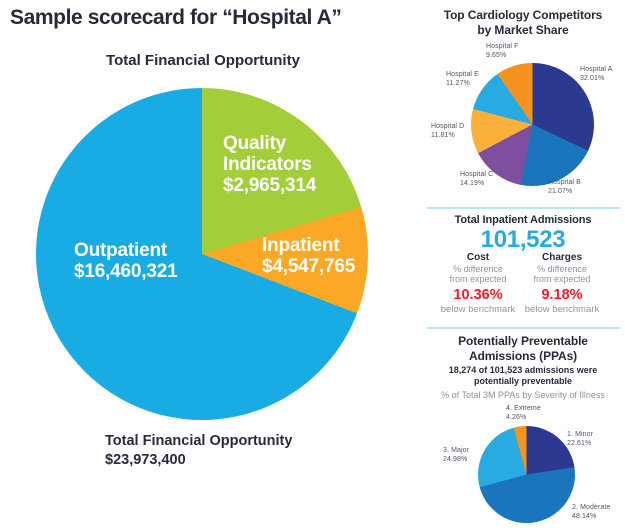  Describe the element at coordinates (516, 417) in the screenshot. I see `label-line: 4.26%` at that location.